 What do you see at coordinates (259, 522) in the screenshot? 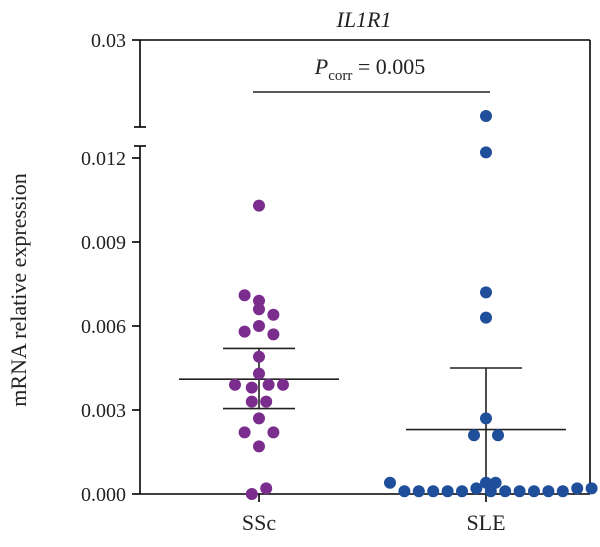
I see `x-category-label-ssc: SSc` at bounding box center [259, 522].